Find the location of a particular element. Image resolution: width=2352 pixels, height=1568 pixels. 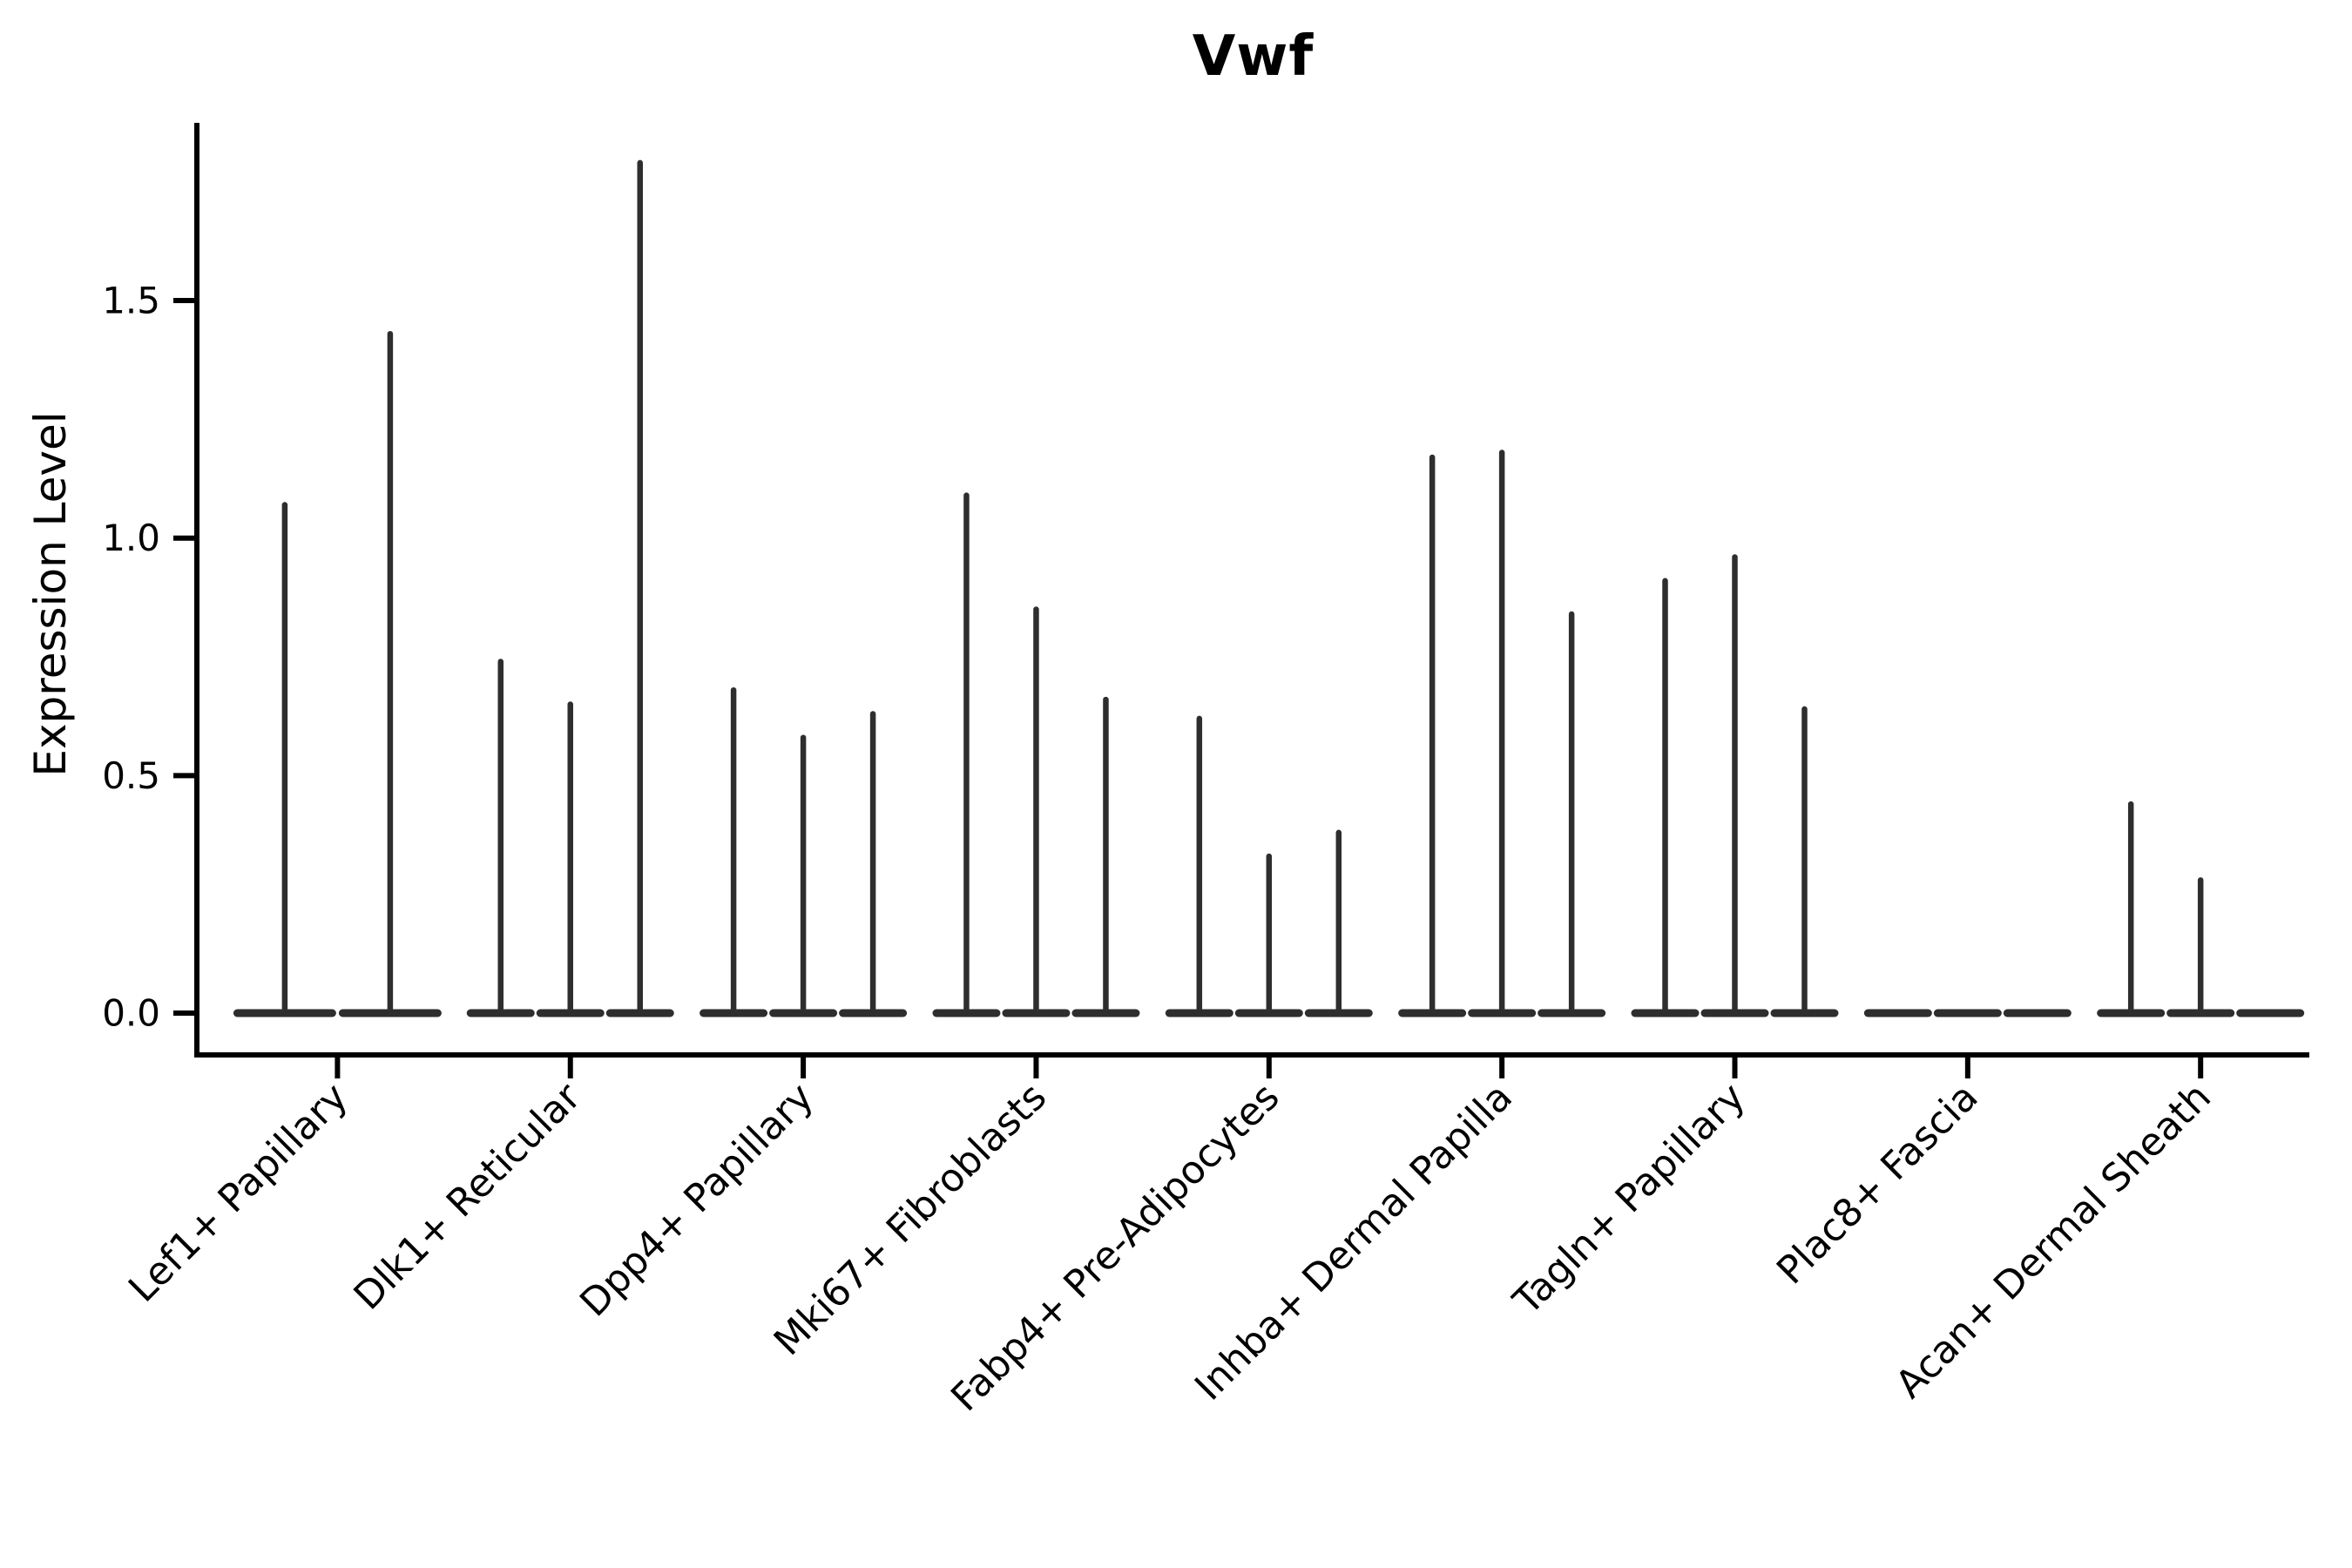

y-tick-label: 1.5 is located at coordinates (131, 301).